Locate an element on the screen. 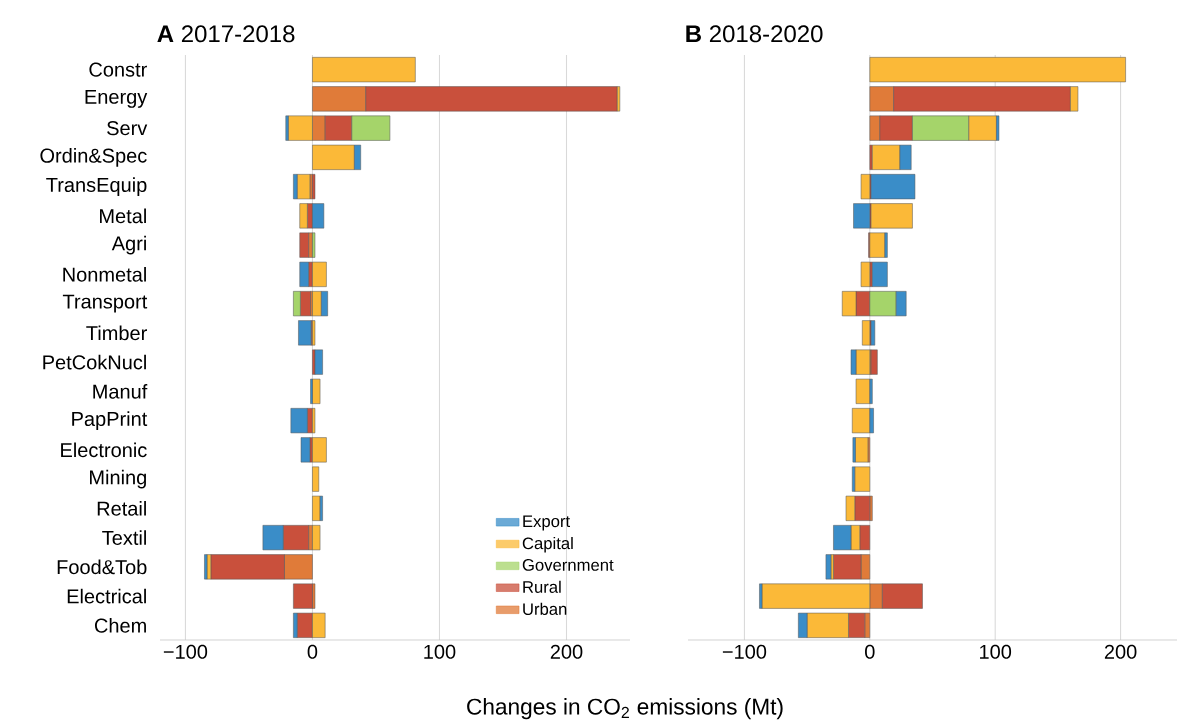 This screenshot has height=724, width=1177. y-tick-label: Nonmetal is located at coordinates (104, 274).